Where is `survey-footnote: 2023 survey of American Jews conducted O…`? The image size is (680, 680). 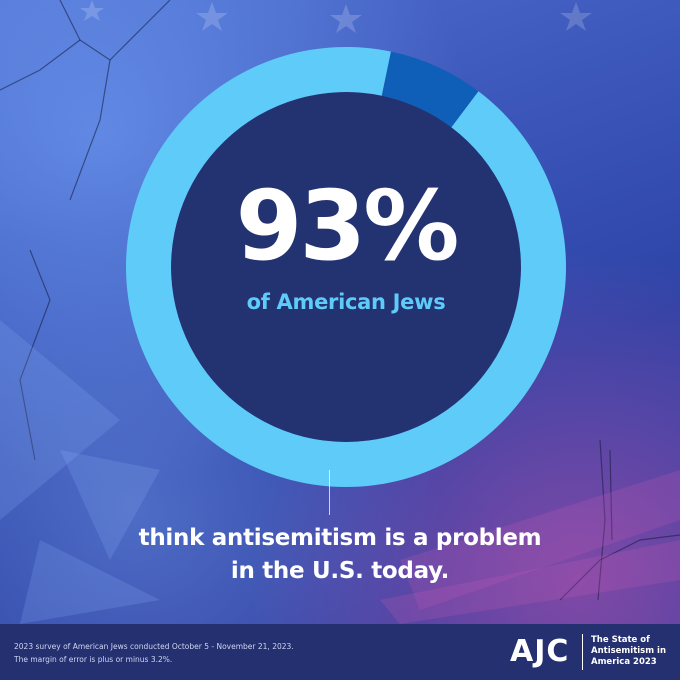 survey-footnote: 2023 survey of American Jews conducted O… is located at coordinates (224, 653).